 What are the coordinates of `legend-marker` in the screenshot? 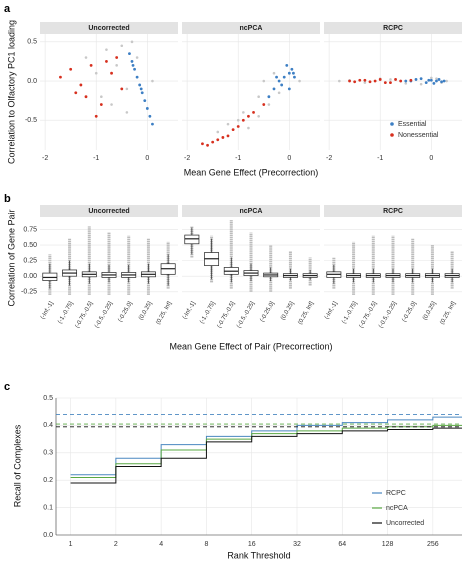 It's located at (392, 135).